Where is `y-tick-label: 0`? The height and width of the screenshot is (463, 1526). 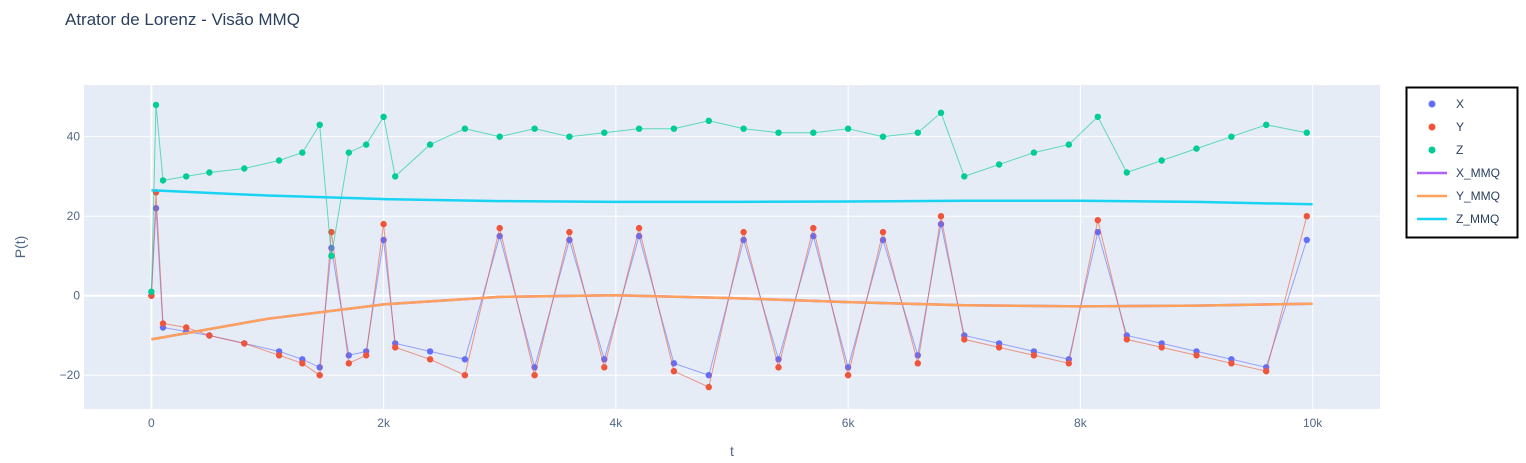
y-tick-label: 0 is located at coordinates (76, 296).